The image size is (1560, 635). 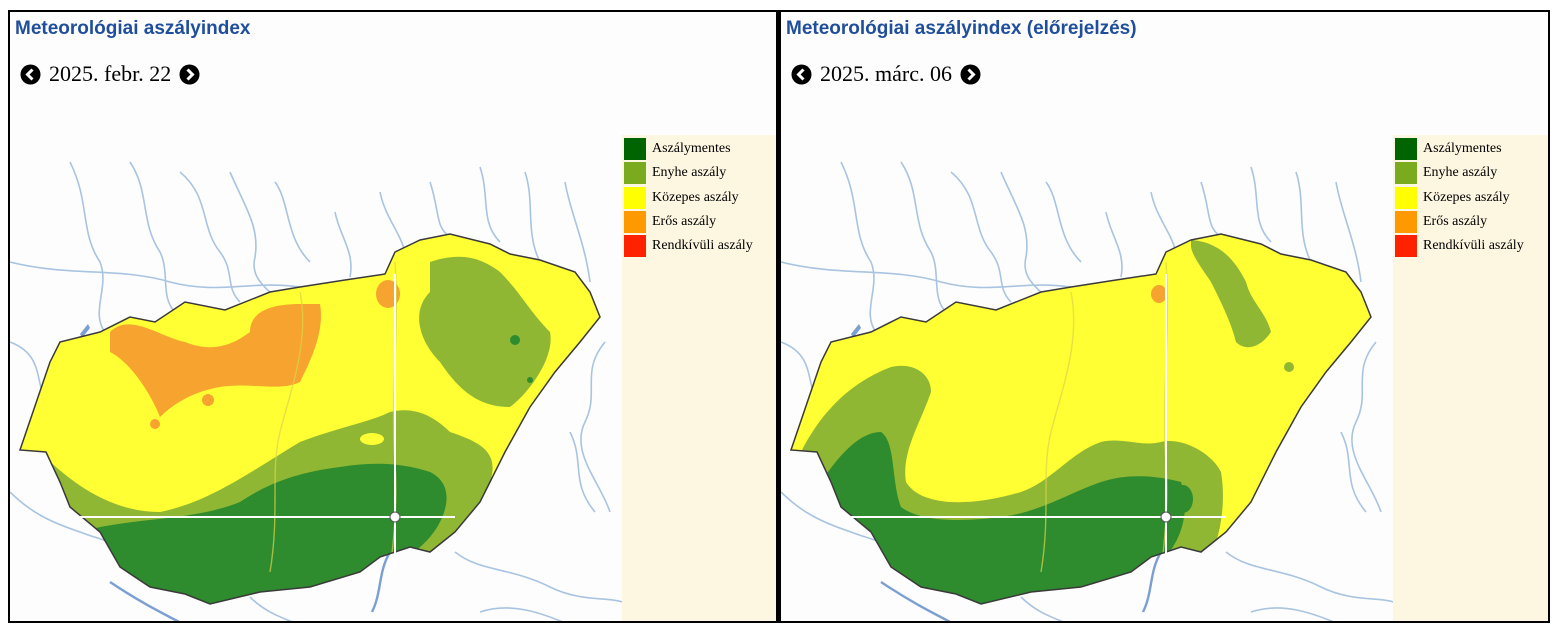 What do you see at coordinates (133, 28) in the screenshot?
I see `panel-title: Meteorológiai aszályindex` at bounding box center [133, 28].